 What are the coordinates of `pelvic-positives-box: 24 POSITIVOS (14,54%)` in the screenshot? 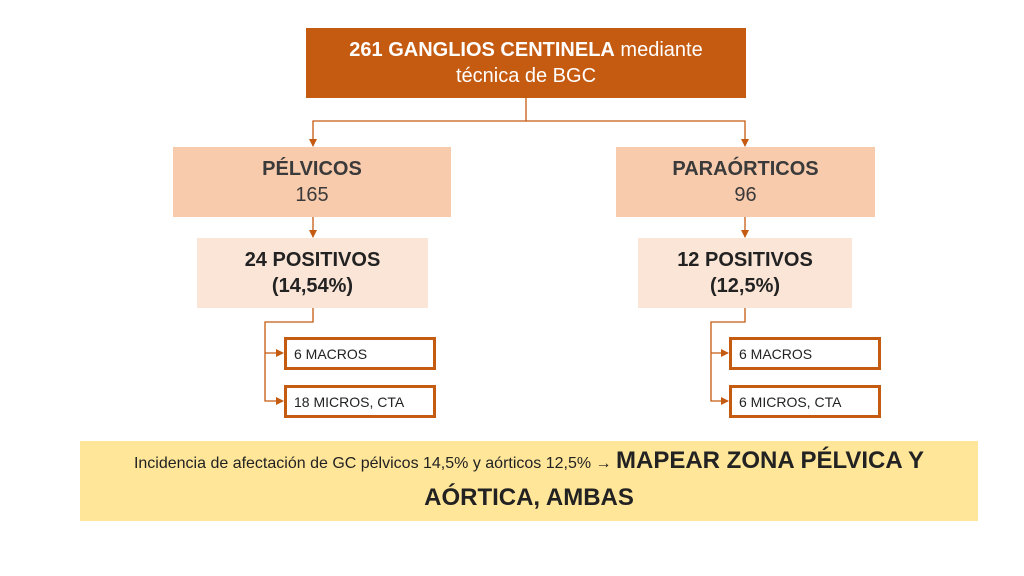 It's located at (312, 273).